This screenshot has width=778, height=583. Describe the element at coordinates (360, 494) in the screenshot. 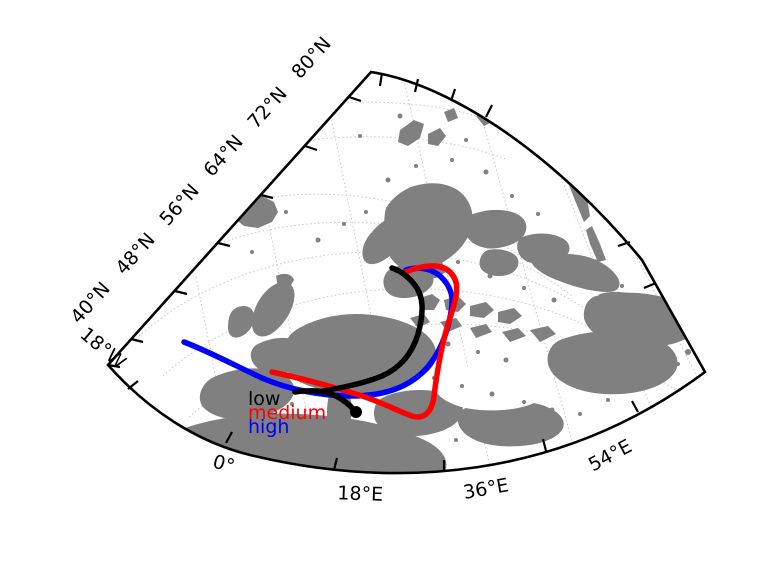

I see `lon-label-18E: 18°E` at that location.